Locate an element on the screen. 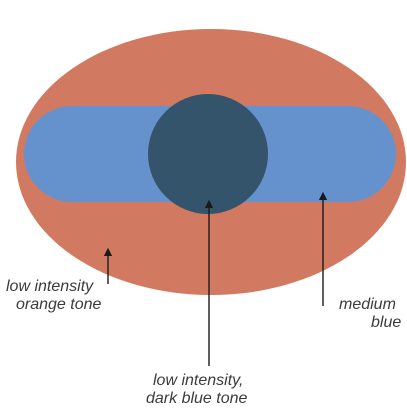 The image size is (407, 417). band-label-line2: blue is located at coordinates (386, 322).